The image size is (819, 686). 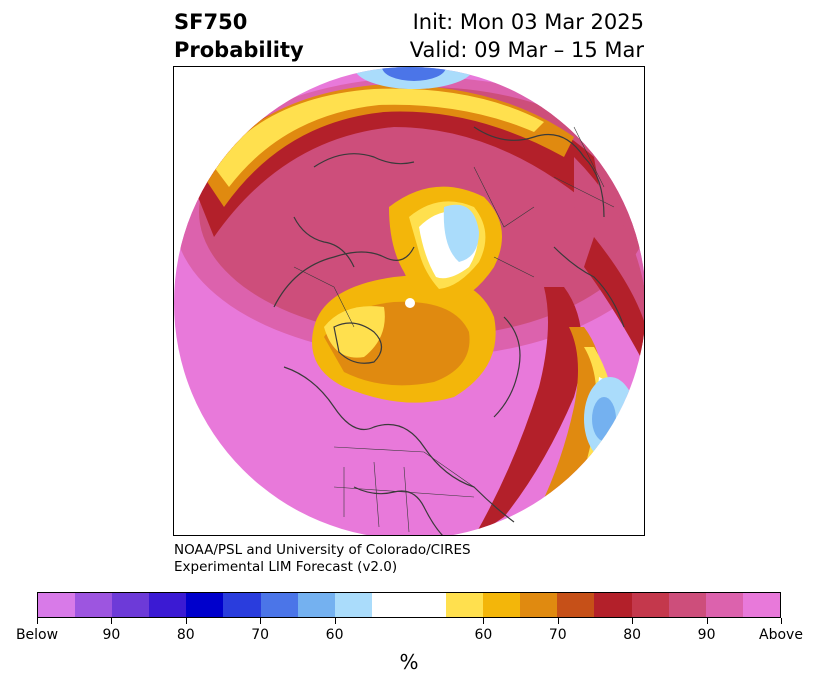 I want to click on color-scale-bar, so click(x=409, y=605).